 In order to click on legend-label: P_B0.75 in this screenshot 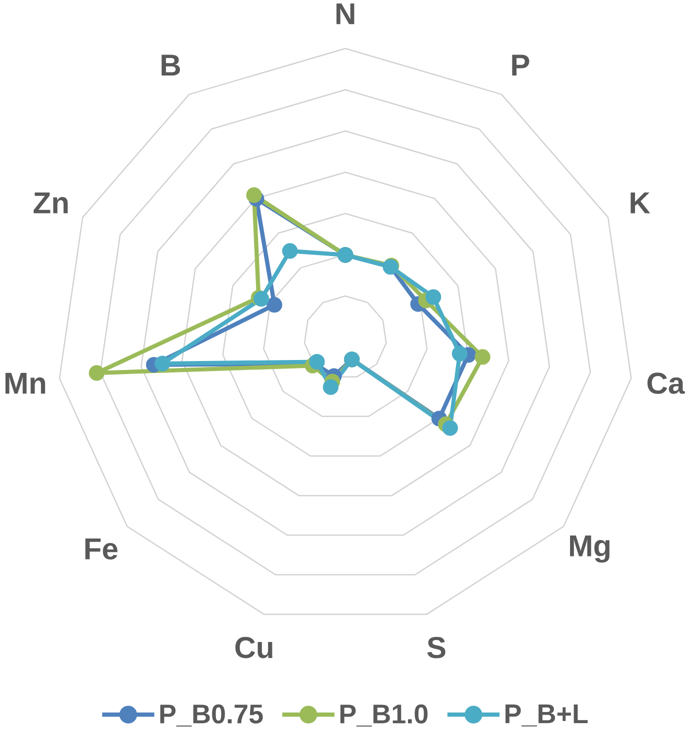, I will do `click(211, 715)`.